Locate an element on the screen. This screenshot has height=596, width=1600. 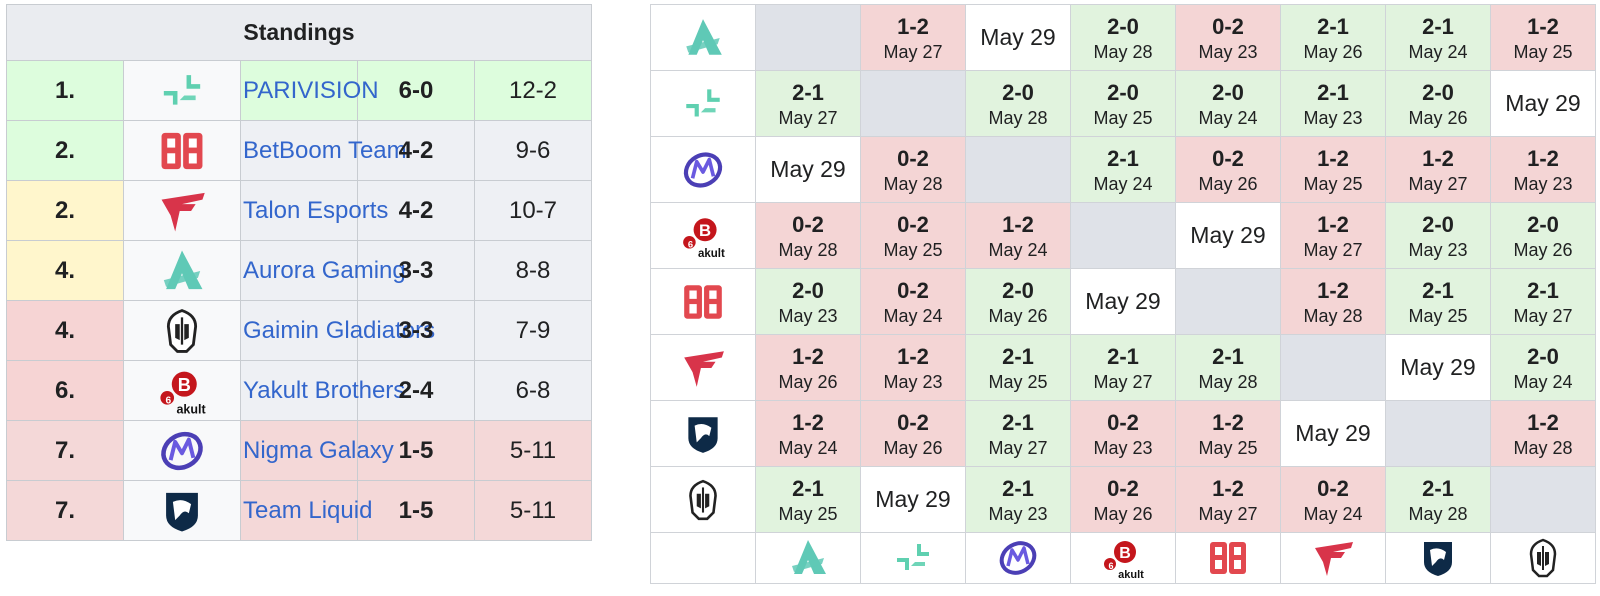
crosstable-cell-win: 2-0 May 23 is located at coordinates (808, 301).